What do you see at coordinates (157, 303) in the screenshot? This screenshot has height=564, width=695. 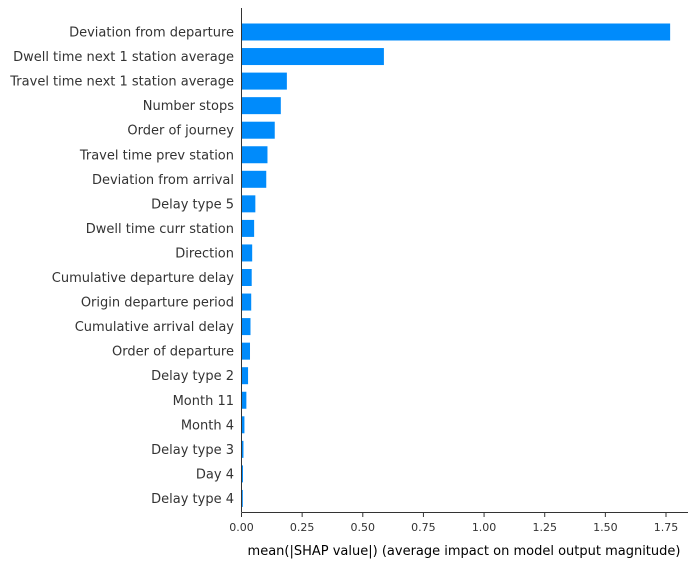 I see `category-label: Origin departure period` at bounding box center [157, 303].